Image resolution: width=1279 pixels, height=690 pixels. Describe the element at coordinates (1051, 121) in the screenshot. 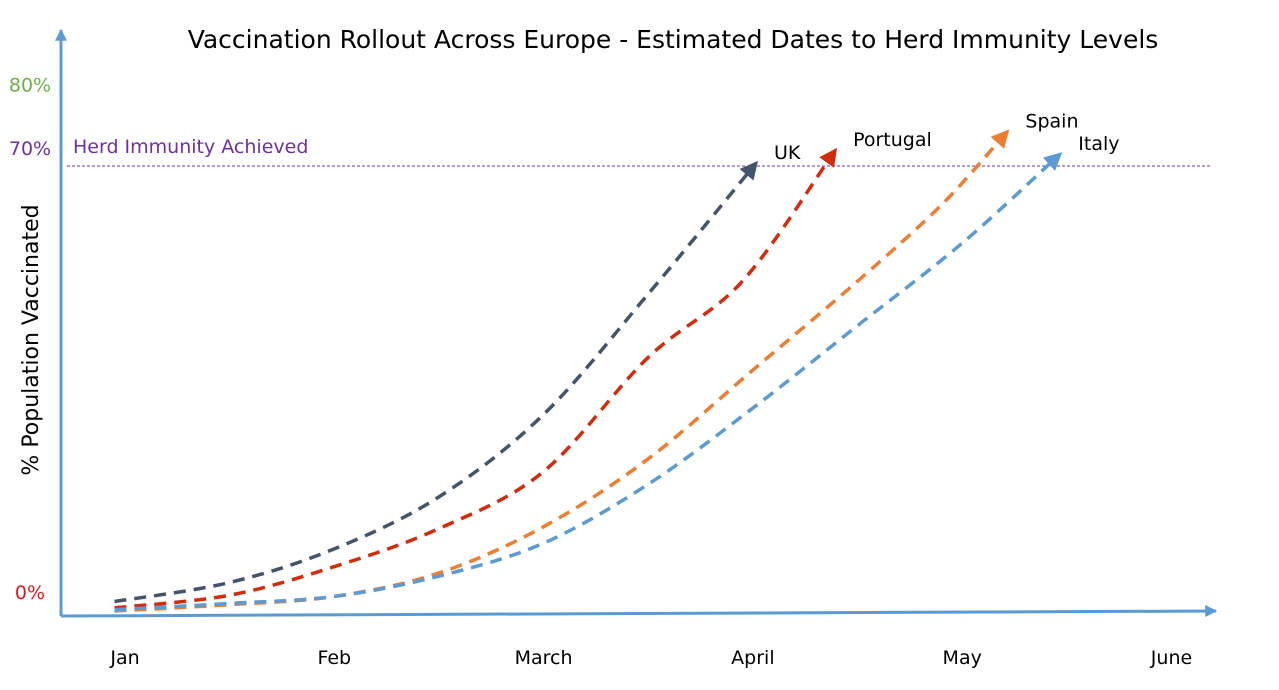

I see `series-label-spain: Spain` at that location.